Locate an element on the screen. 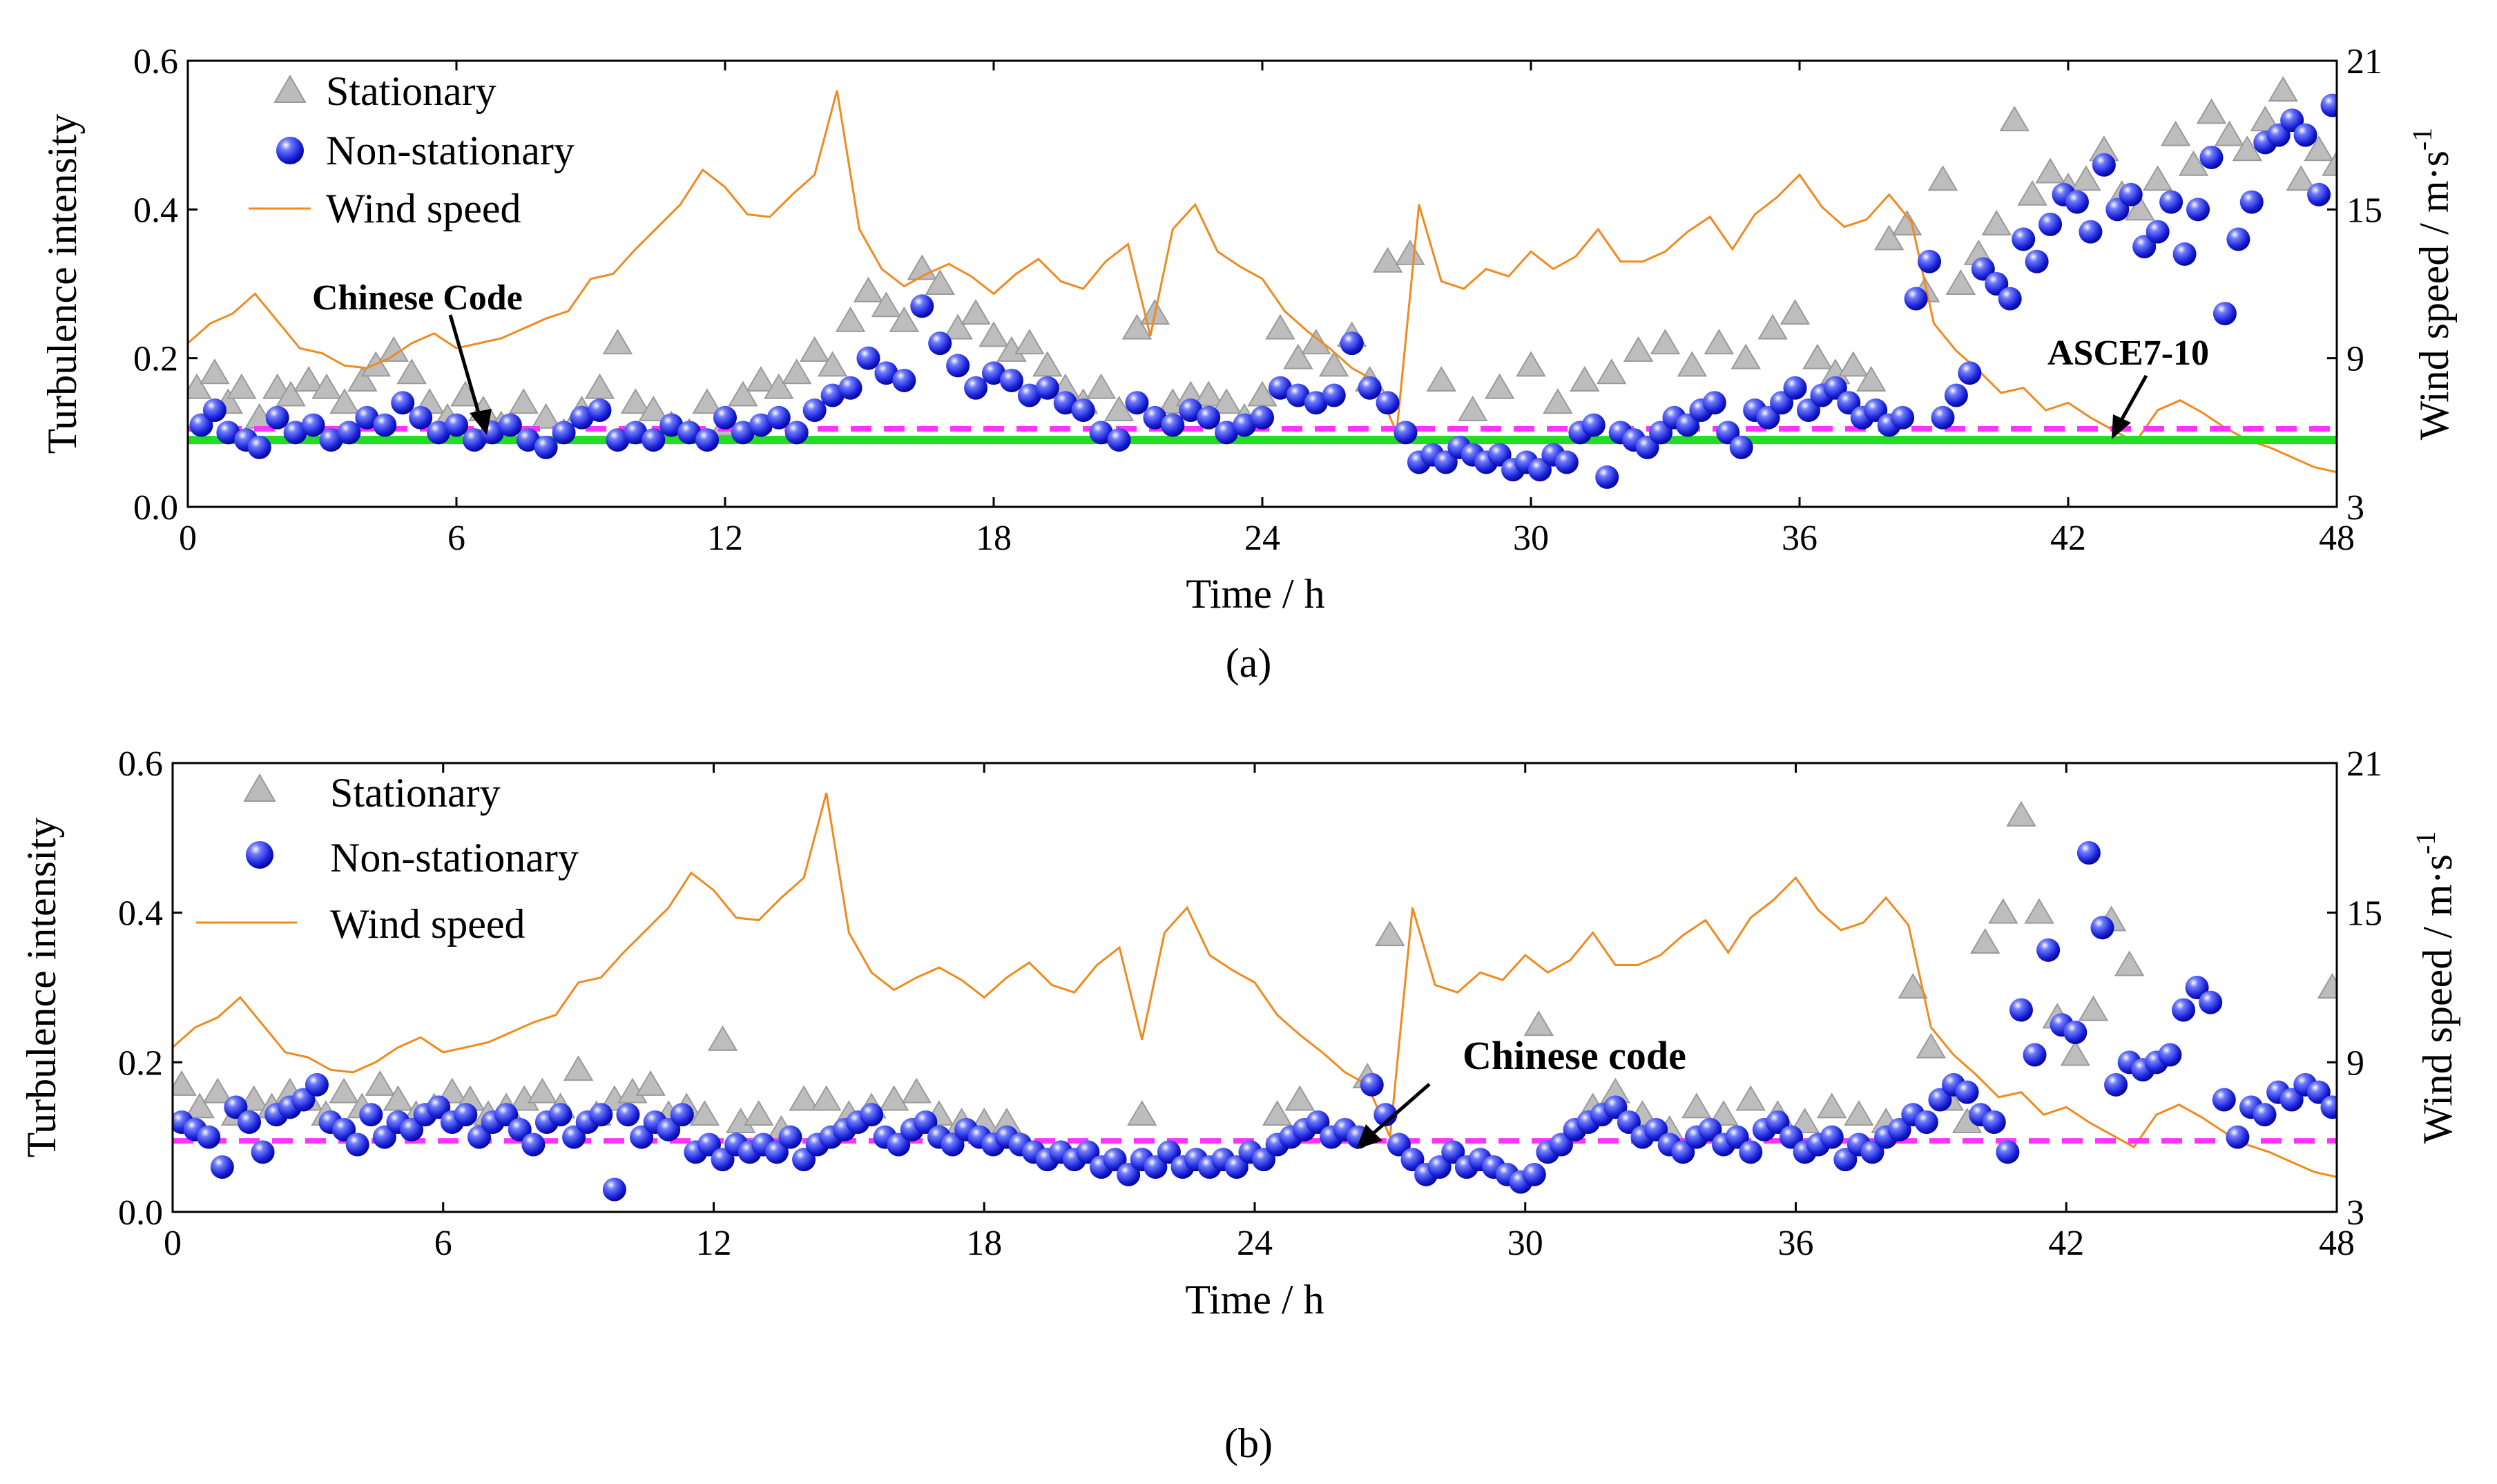  y-tick-label: 0.2 is located at coordinates (155, 359).